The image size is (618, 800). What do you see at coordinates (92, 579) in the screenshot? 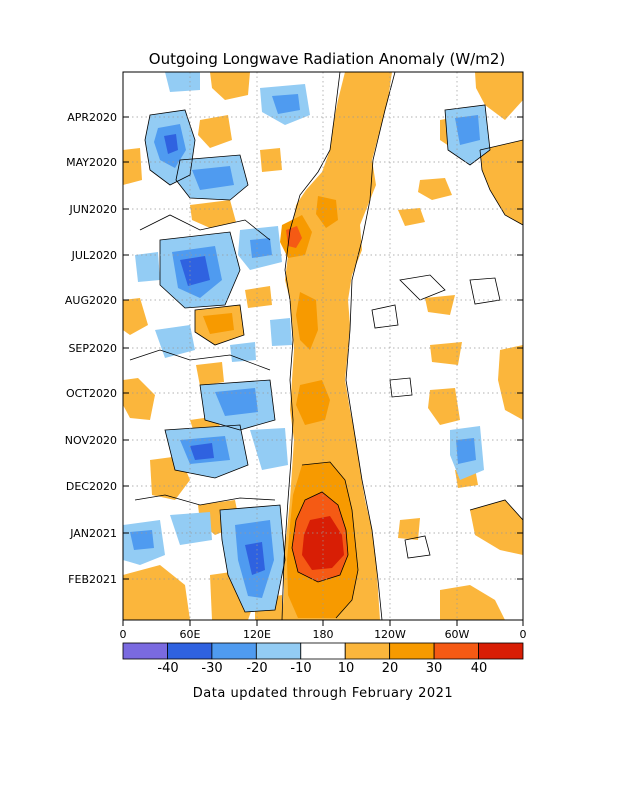
I see `y-tick-feb2021: FEB2021` at bounding box center [92, 579].